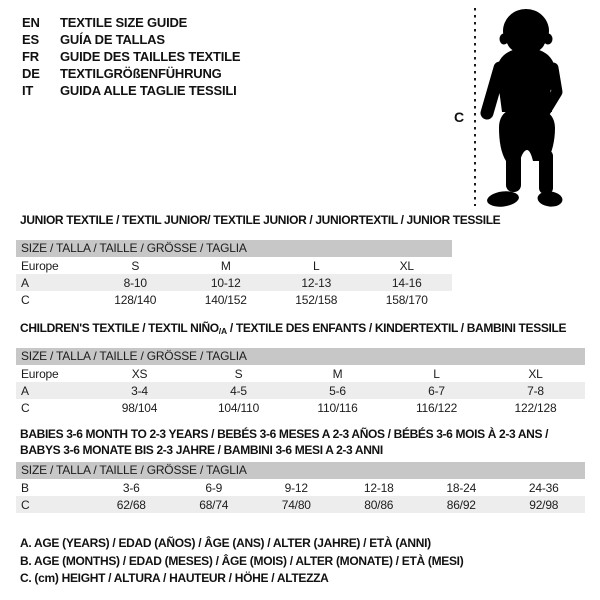  Describe the element at coordinates (30, 39) in the screenshot. I see `lang-code: ES` at that location.